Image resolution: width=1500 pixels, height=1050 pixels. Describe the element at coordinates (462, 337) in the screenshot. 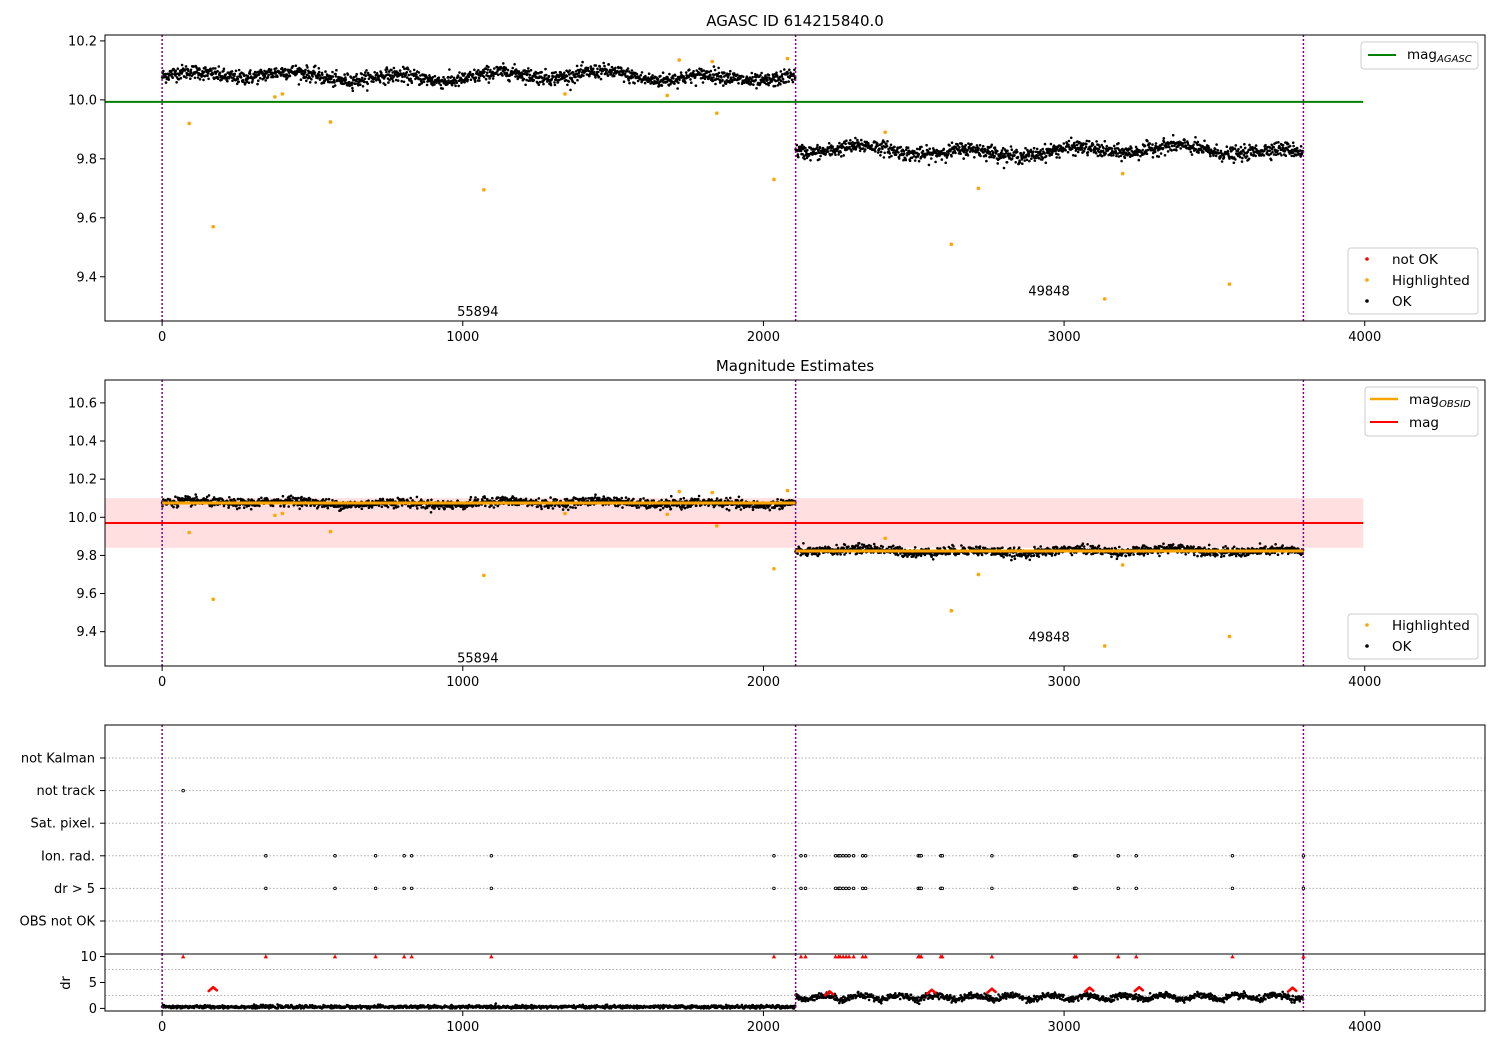

I see `x-tick-label: 1000` at that location.